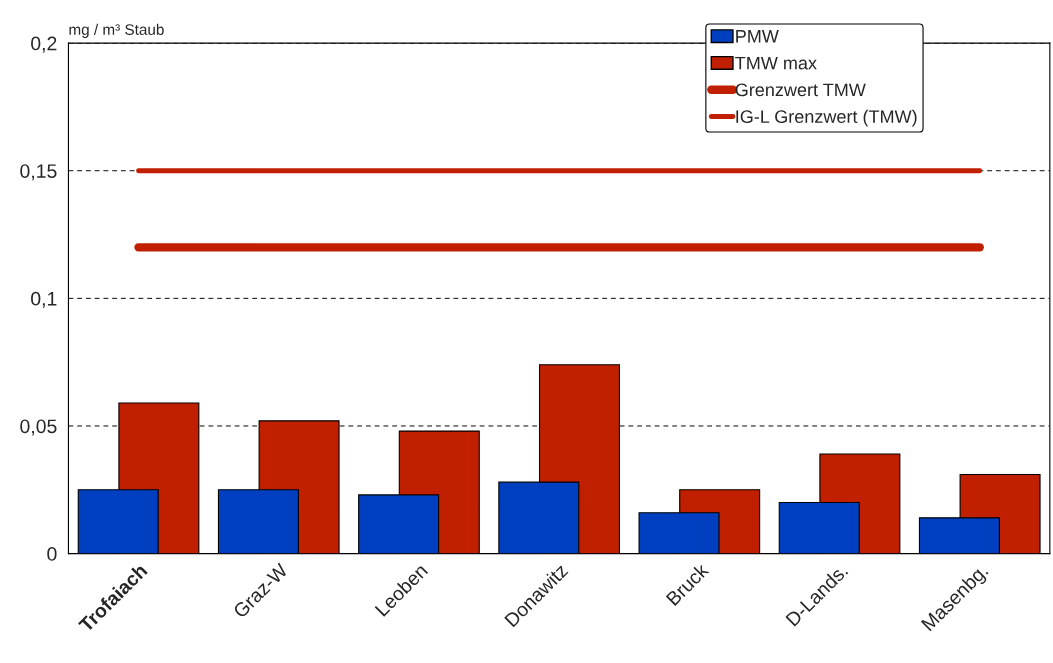 Image resolution: width=1053 pixels, height=663 pixels. What do you see at coordinates (38, 427) in the screenshot?
I see `y-tick-label: 0,05` at bounding box center [38, 427].